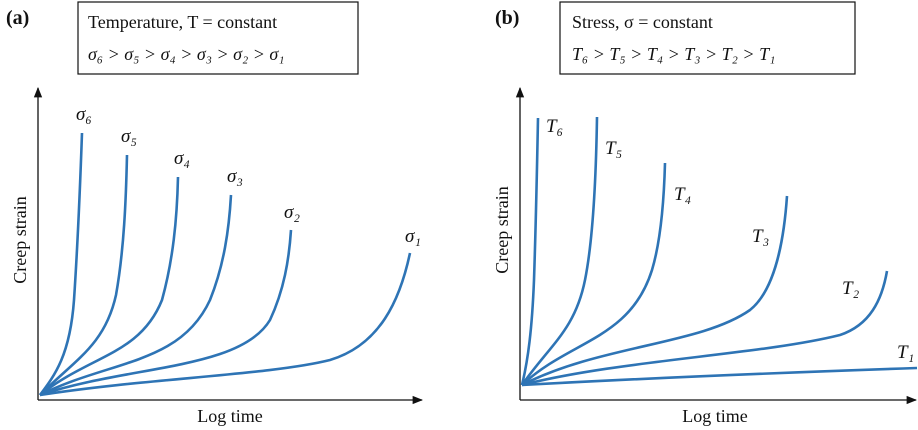 The height and width of the screenshot is (430, 918). Describe the element at coordinates (186, 54) in the screenshot. I see `box-line: σ₆ > σ₅ > σ₄ > σ₃ > σ₂ > σ₁` at that location.